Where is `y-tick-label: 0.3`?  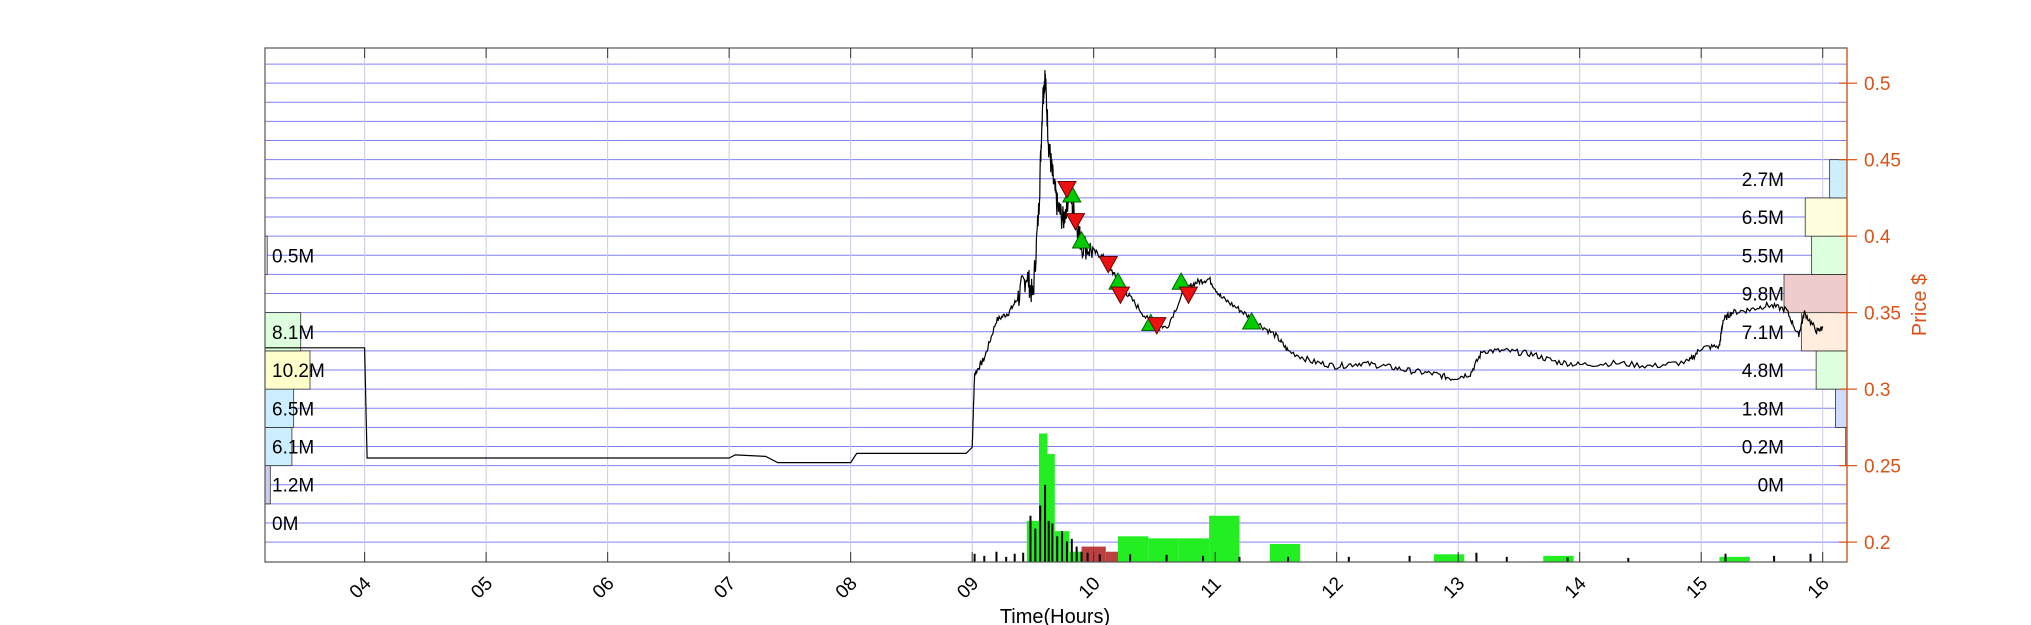 y-tick-label: 0.3 is located at coordinates (1877, 390).